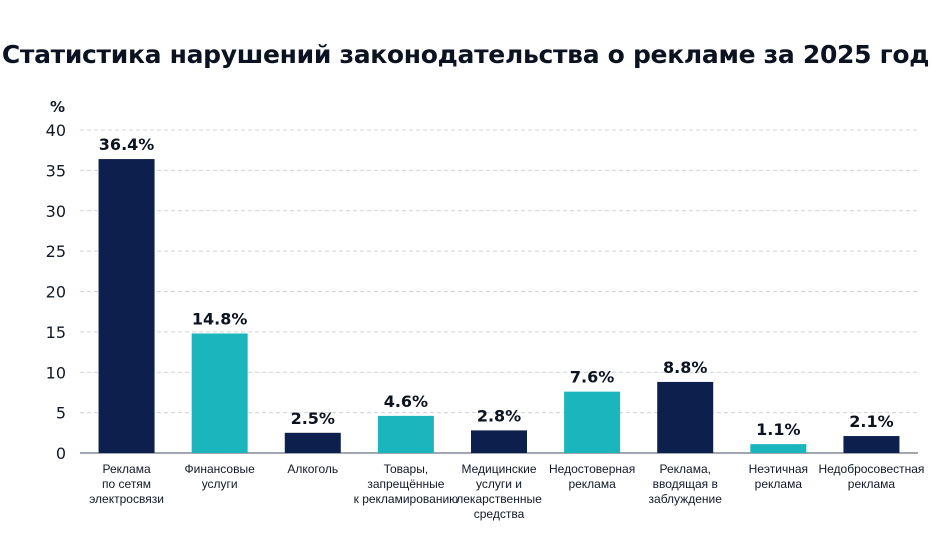 The image size is (931, 549). Describe the element at coordinates (61, 453) in the screenshot. I see `y-tick-label: 0` at that location.